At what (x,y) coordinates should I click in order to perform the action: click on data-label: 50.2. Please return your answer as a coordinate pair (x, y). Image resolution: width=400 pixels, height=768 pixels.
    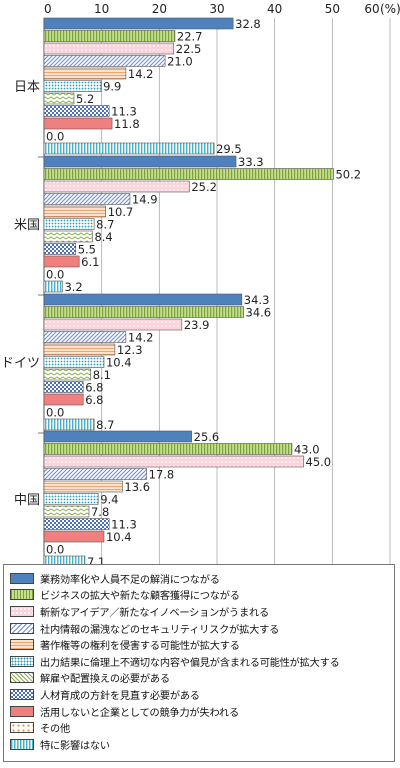
    Looking at the image, I should click on (348, 175).